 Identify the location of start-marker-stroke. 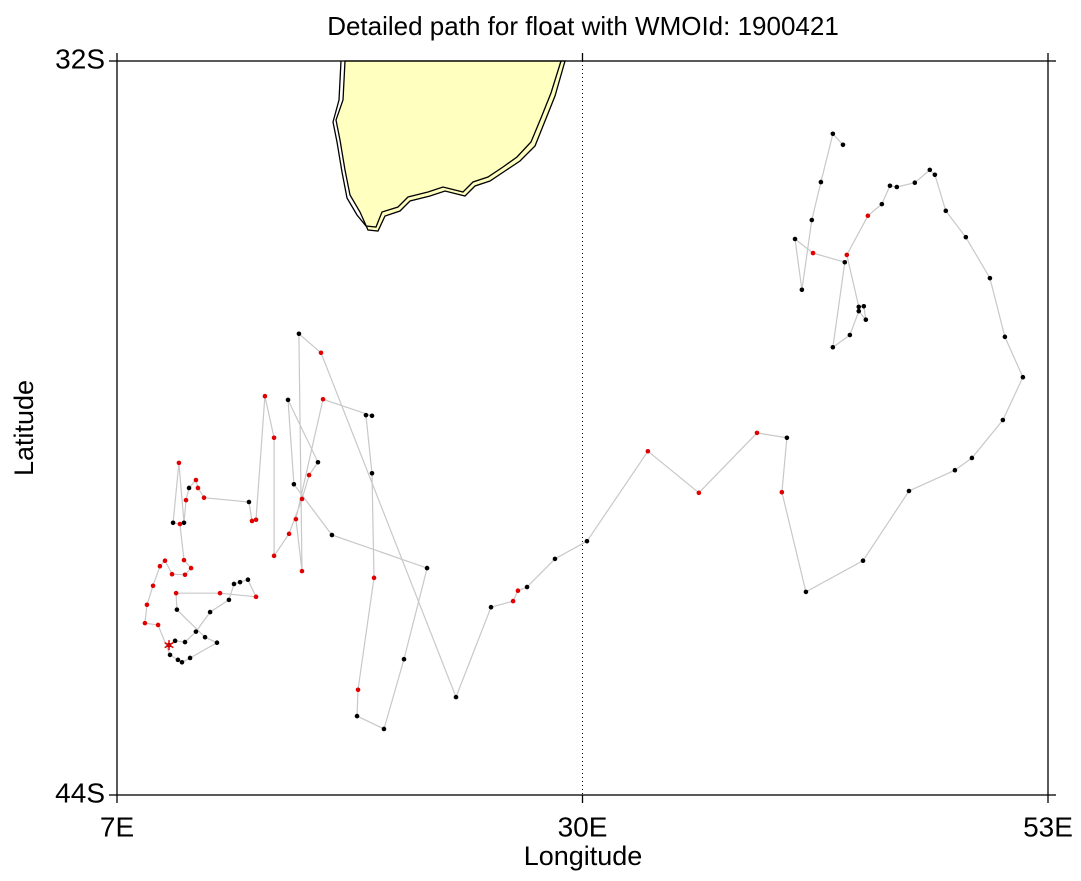
(169, 645).